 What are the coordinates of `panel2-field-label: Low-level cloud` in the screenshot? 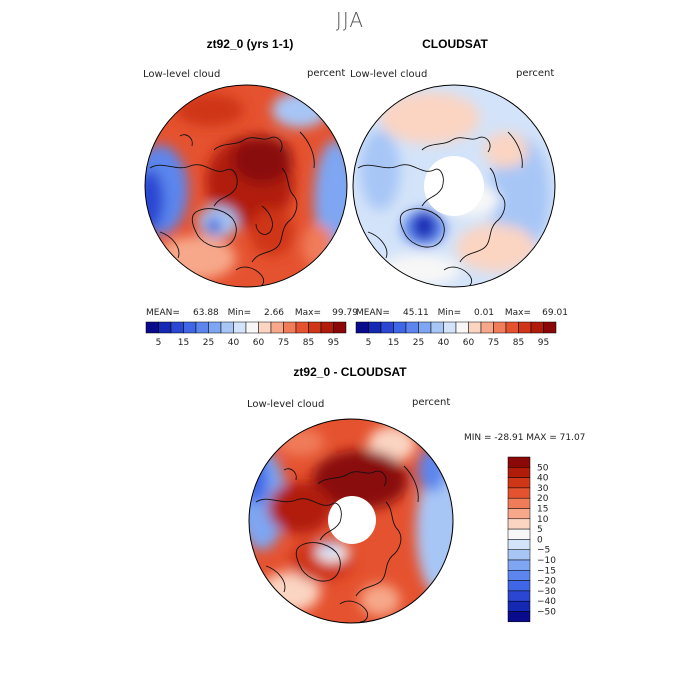 It's located at (389, 74).